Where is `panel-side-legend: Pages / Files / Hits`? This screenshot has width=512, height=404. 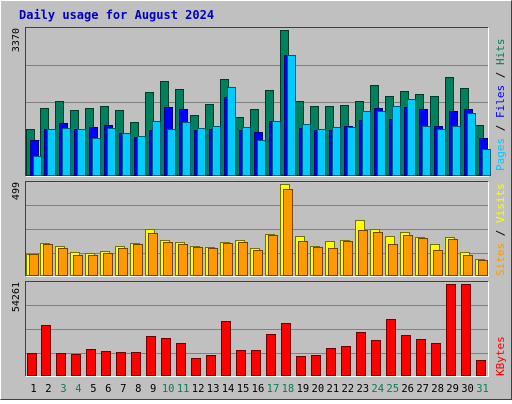
panel-side-legend: Pages / Files / Hits is located at coordinates (500, 105).